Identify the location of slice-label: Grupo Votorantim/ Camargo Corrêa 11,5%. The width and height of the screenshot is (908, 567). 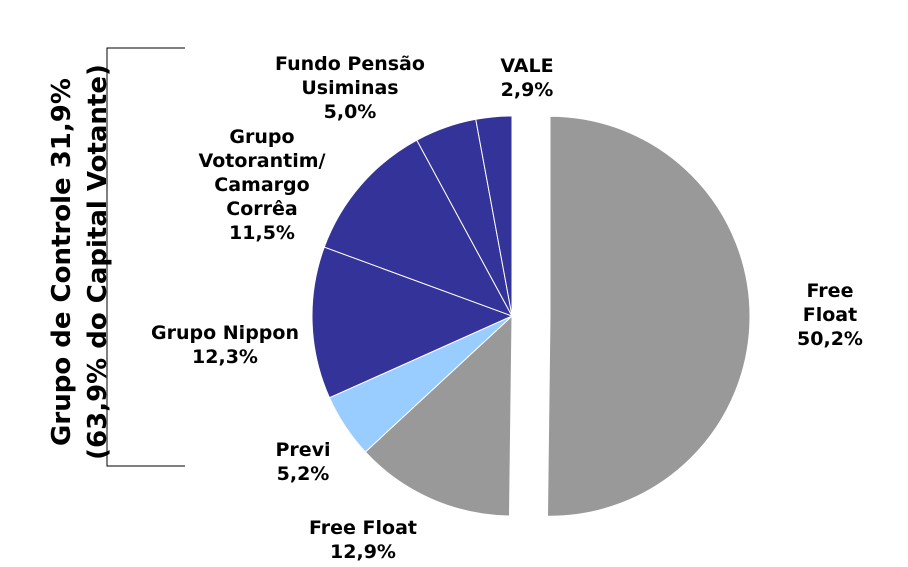
(262, 185).